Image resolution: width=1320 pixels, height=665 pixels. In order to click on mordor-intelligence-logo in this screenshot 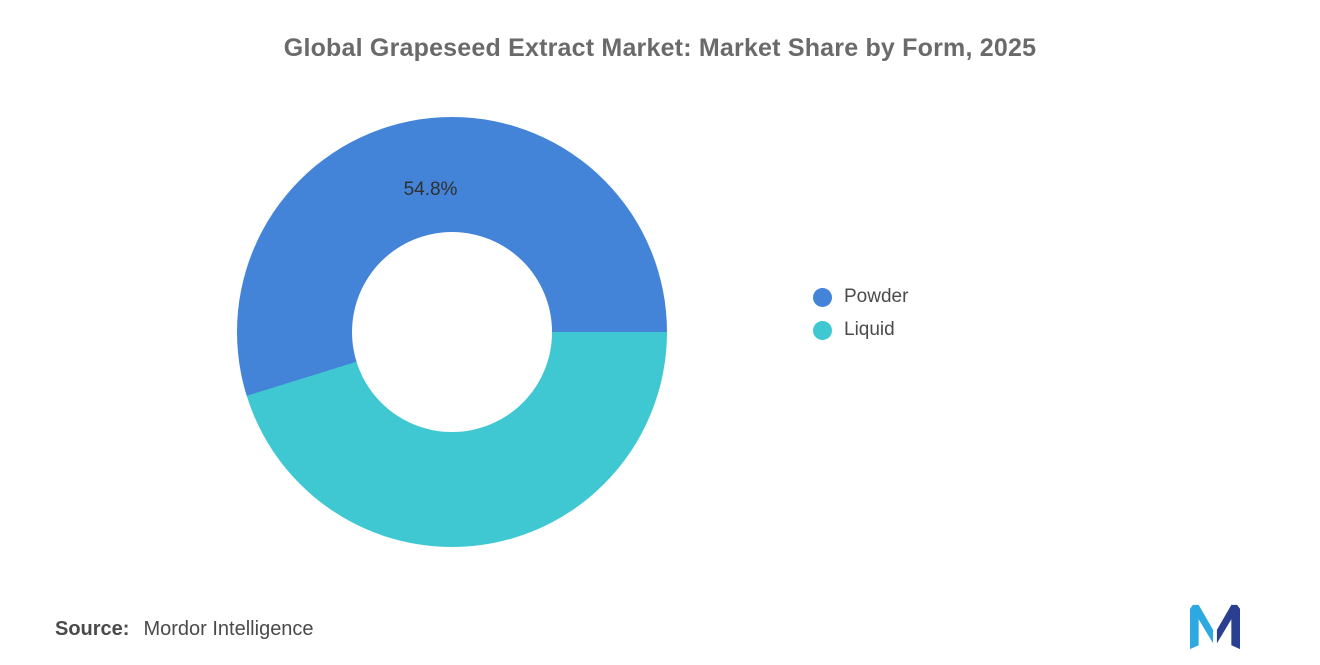, I will do `click(1215, 627)`.